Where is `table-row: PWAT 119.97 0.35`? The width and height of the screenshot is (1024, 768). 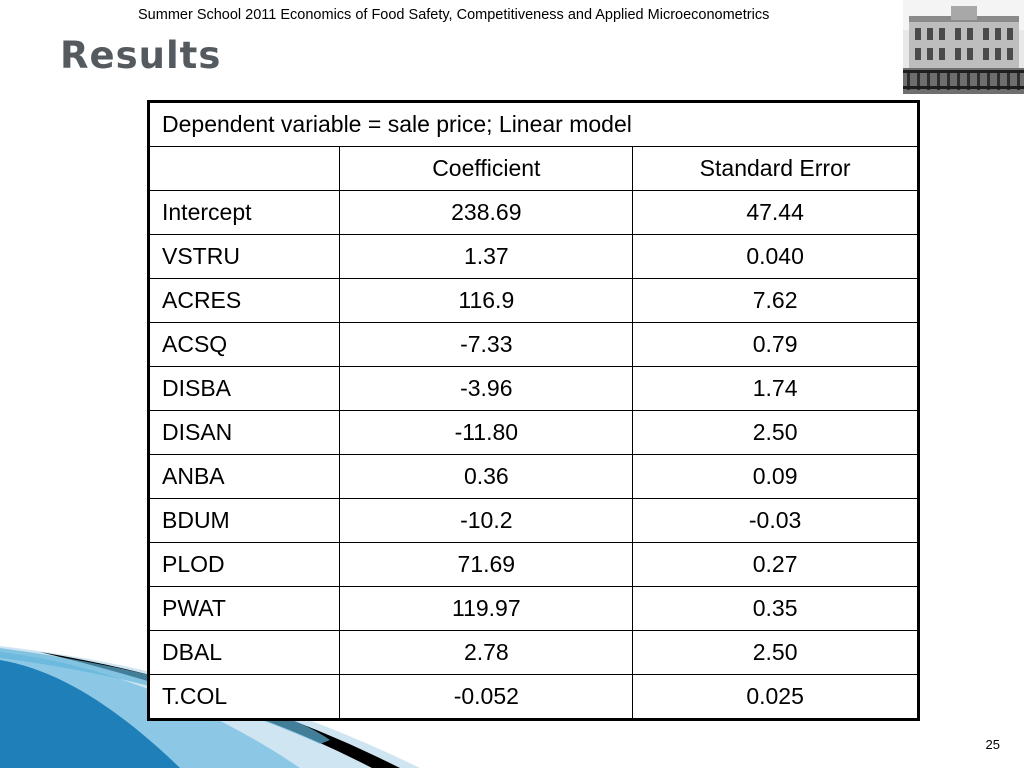 table-row: PWAT 119.97 0.35 is located at coordinates (533, 608).